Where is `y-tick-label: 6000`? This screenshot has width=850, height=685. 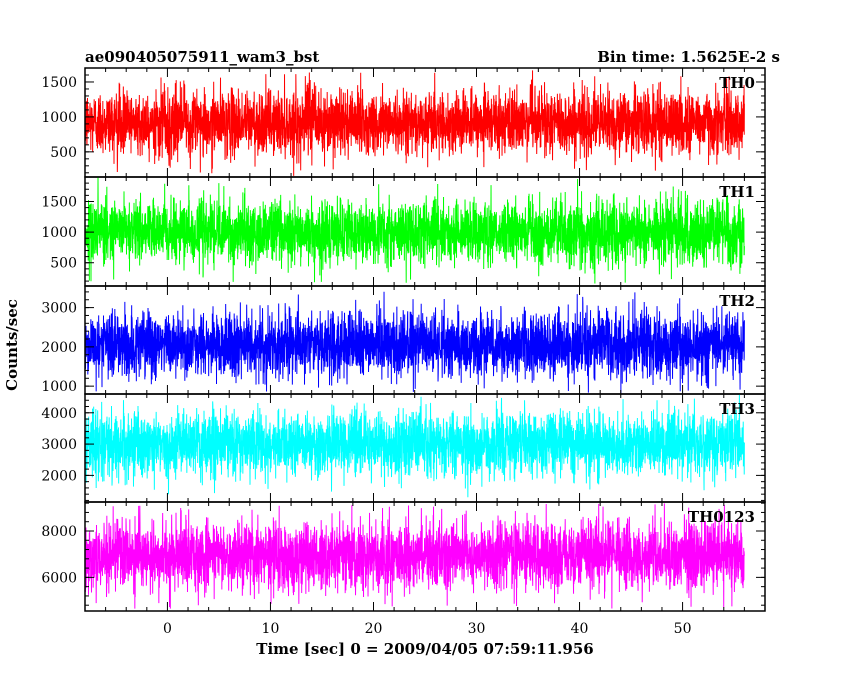 y-tick-label: 6000 is located at coordinates (59, 578).